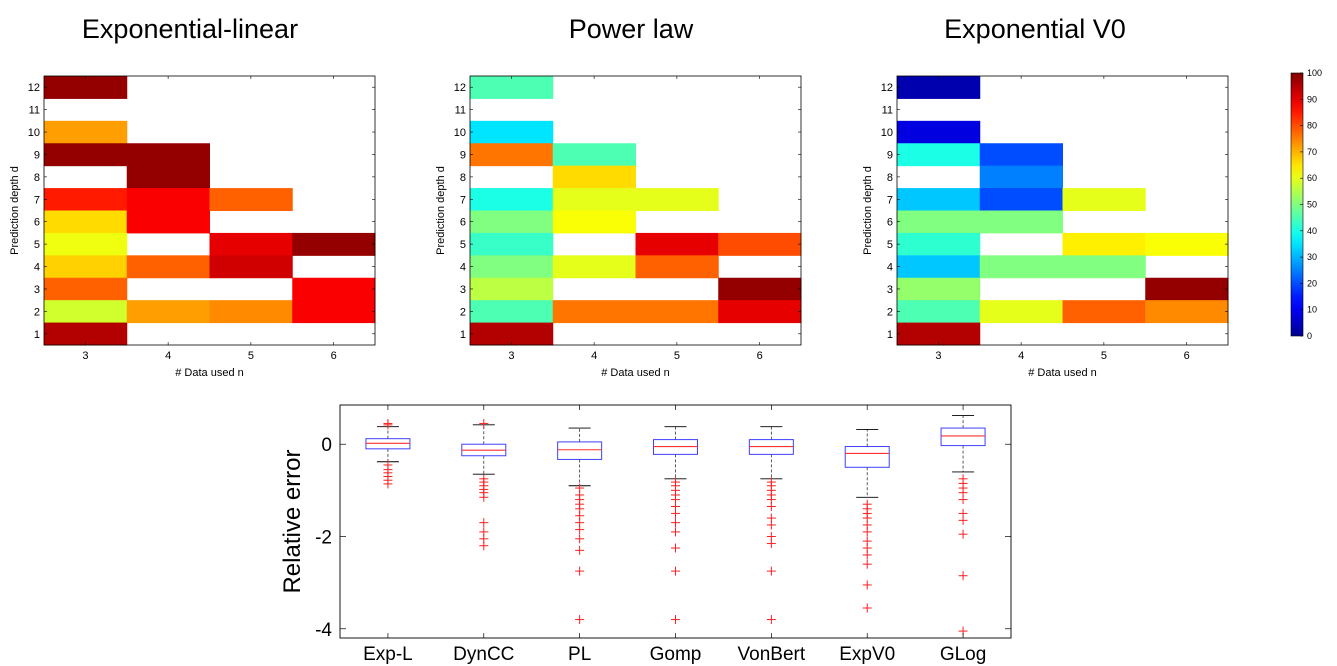 The width and height of the screenshot is (1337, 666). Describe the element at coordinates (463, 268) in the screenshot. I see `y-tick-label: 4` at that location.